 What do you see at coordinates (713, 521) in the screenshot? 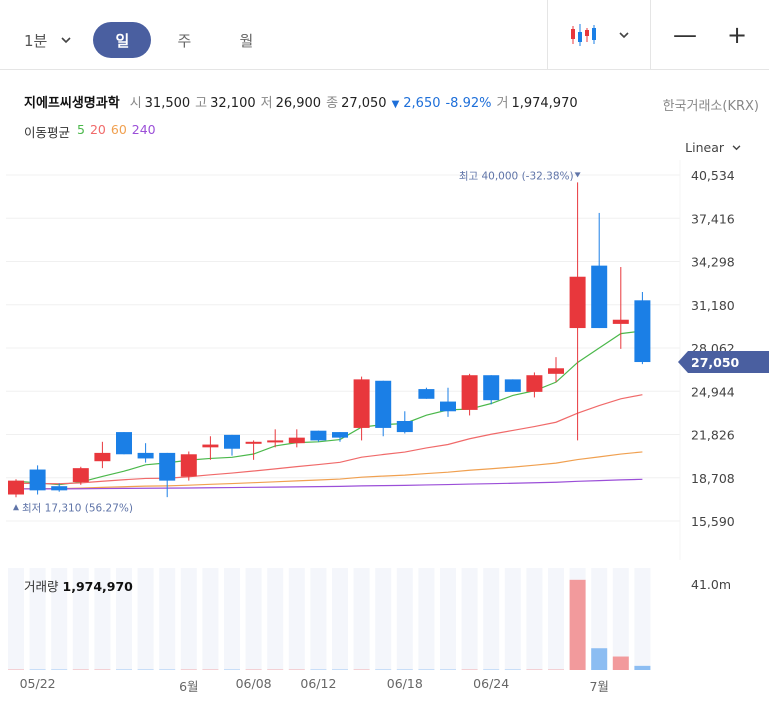
I see `y-tick-label: 15,590` at bounding box center [713, 521].